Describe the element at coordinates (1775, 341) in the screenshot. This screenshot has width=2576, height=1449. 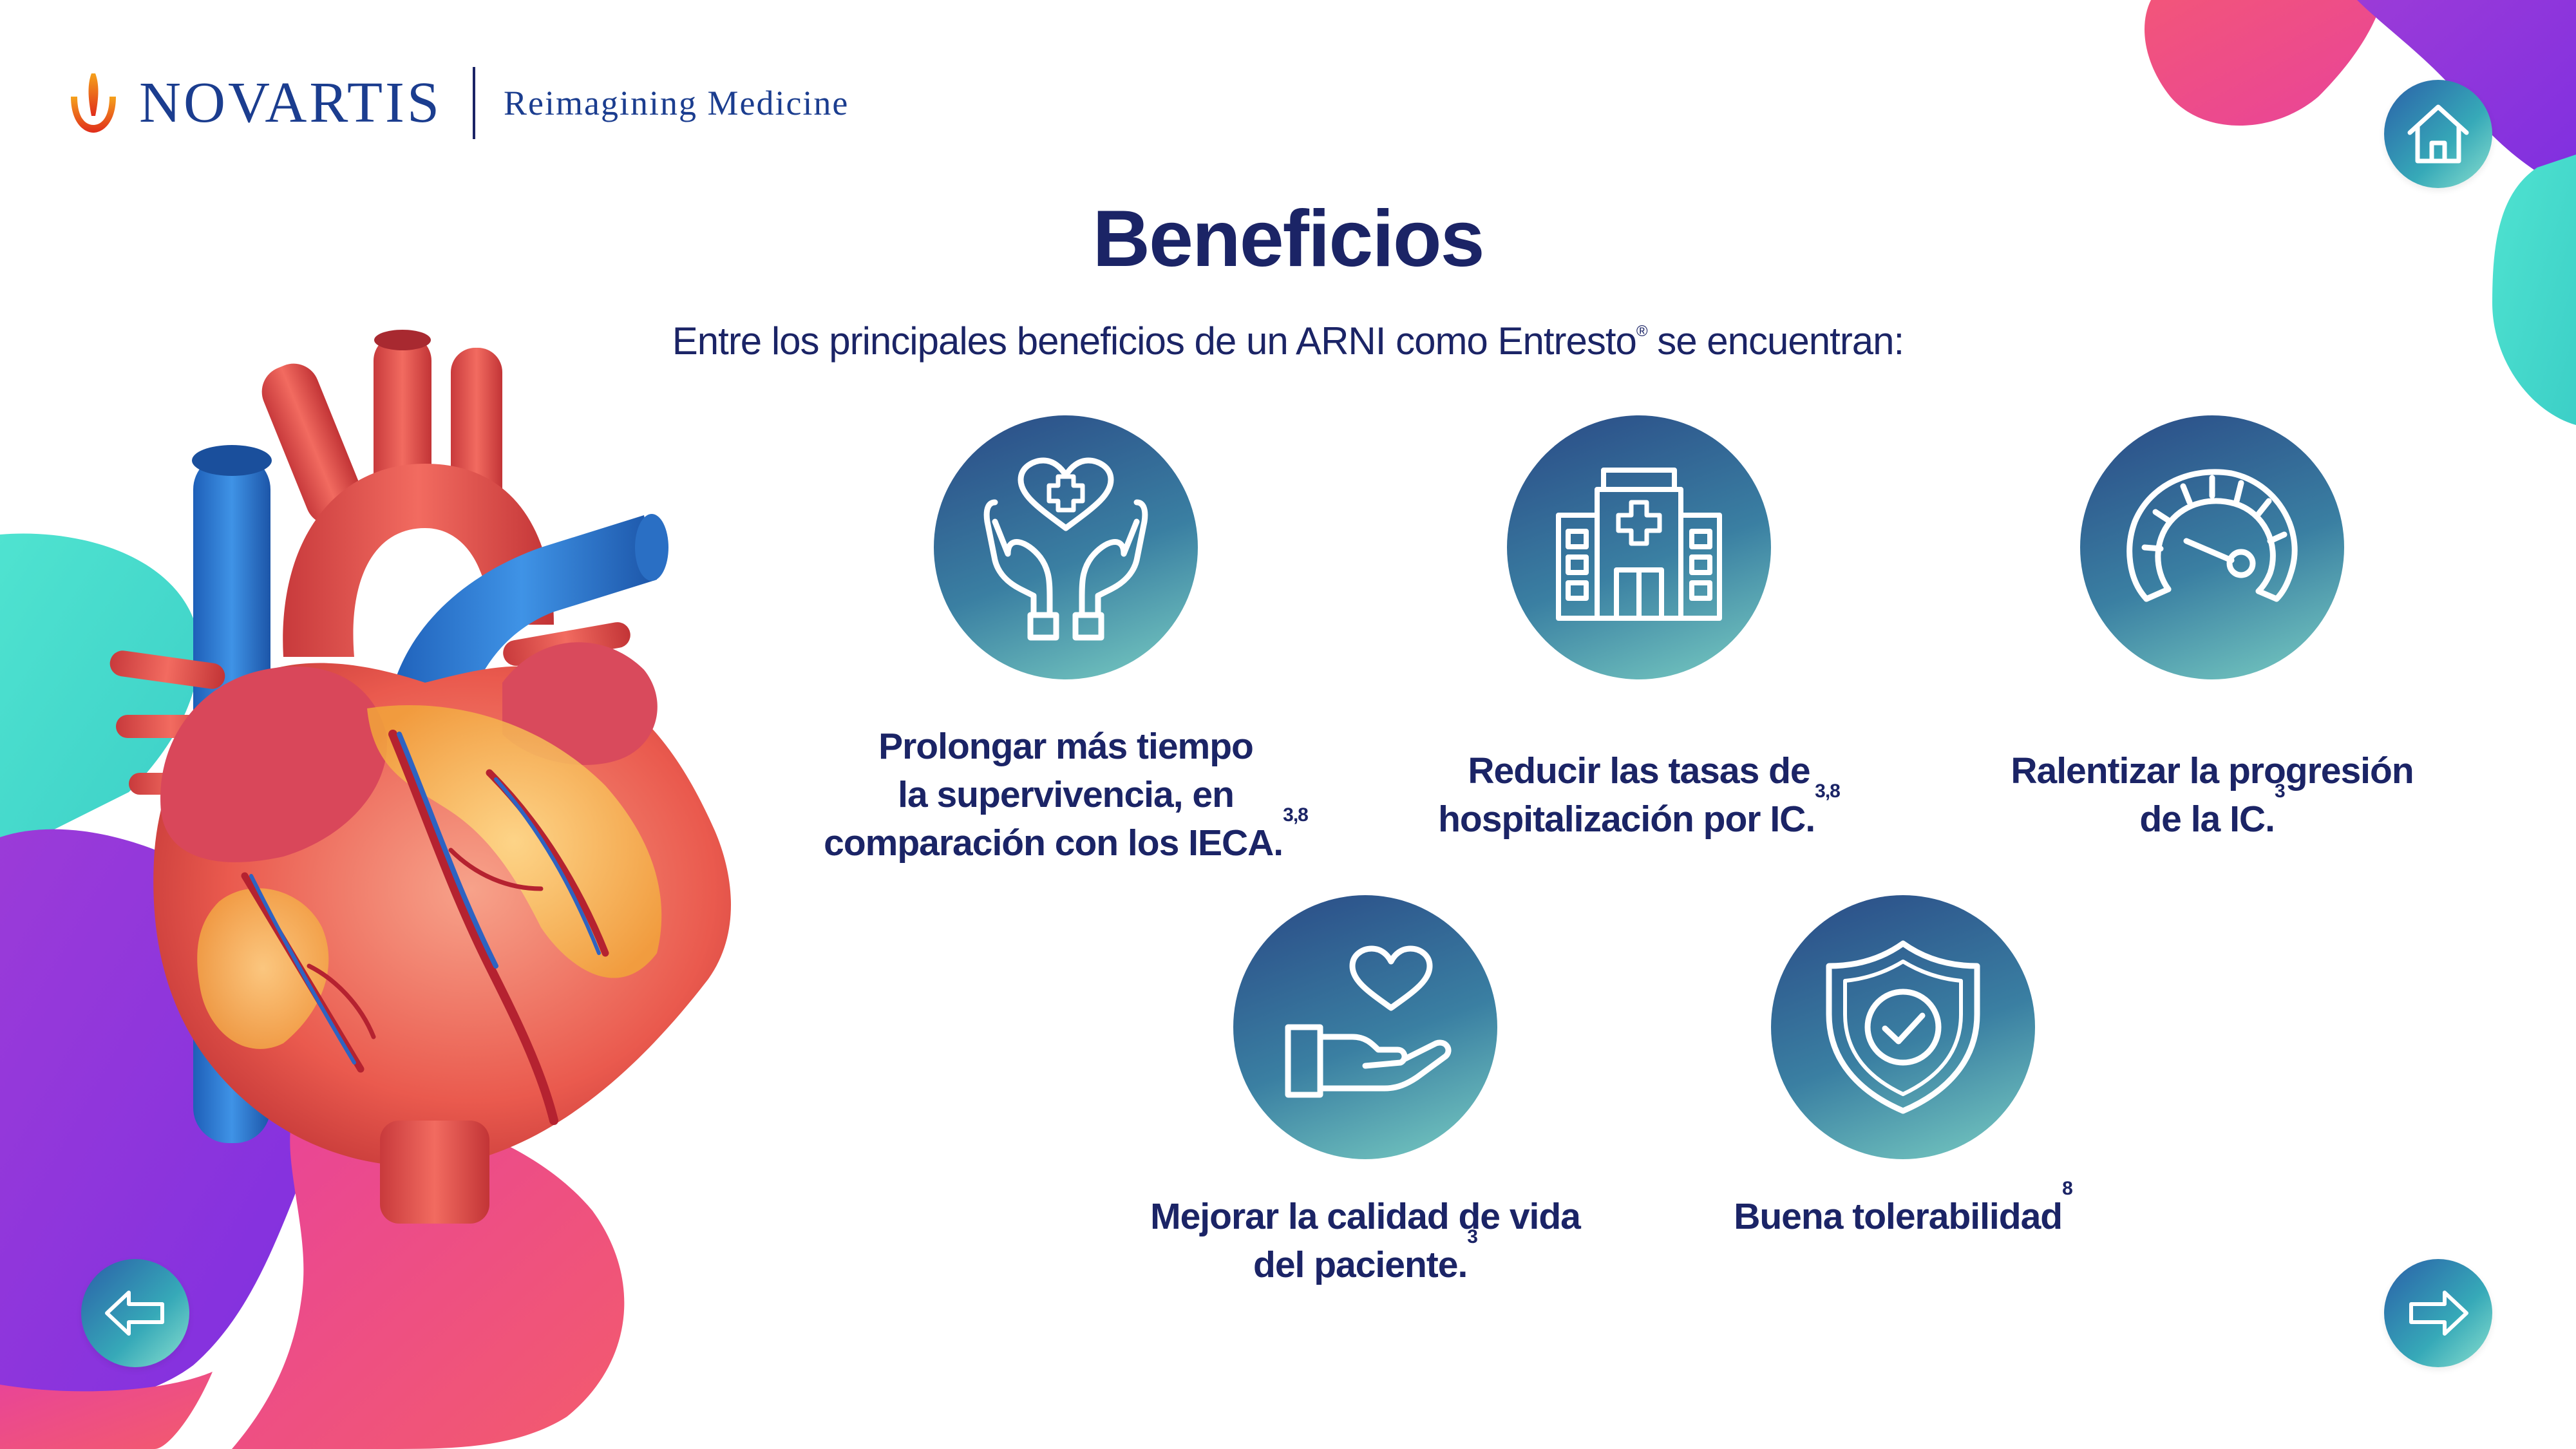
I see `subtitle-text-end: se encuentran:` at that location.